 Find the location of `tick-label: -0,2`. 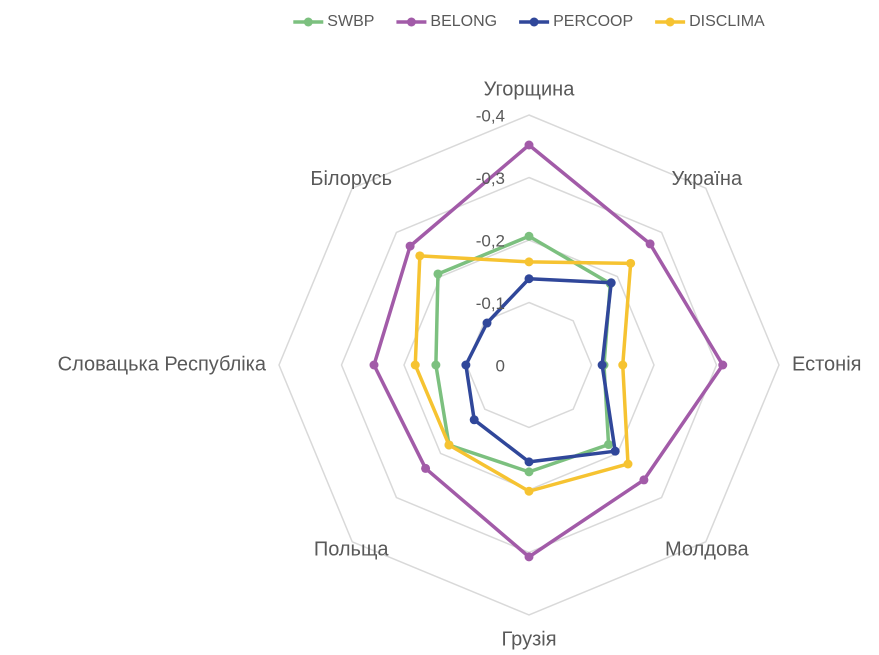

tick-label: -0,2 is located at coordinates (490, 240).